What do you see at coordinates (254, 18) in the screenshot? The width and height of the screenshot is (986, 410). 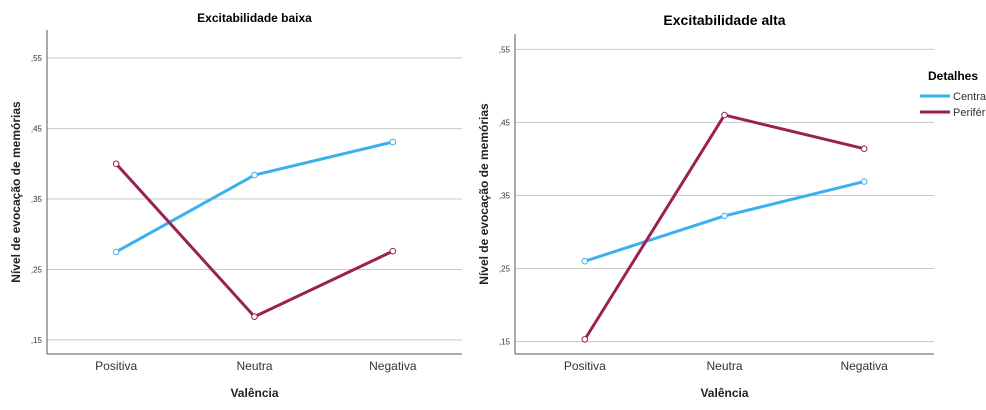 I see `chart-title: Excitabilidade baixa` at bounding box center [254, 18].